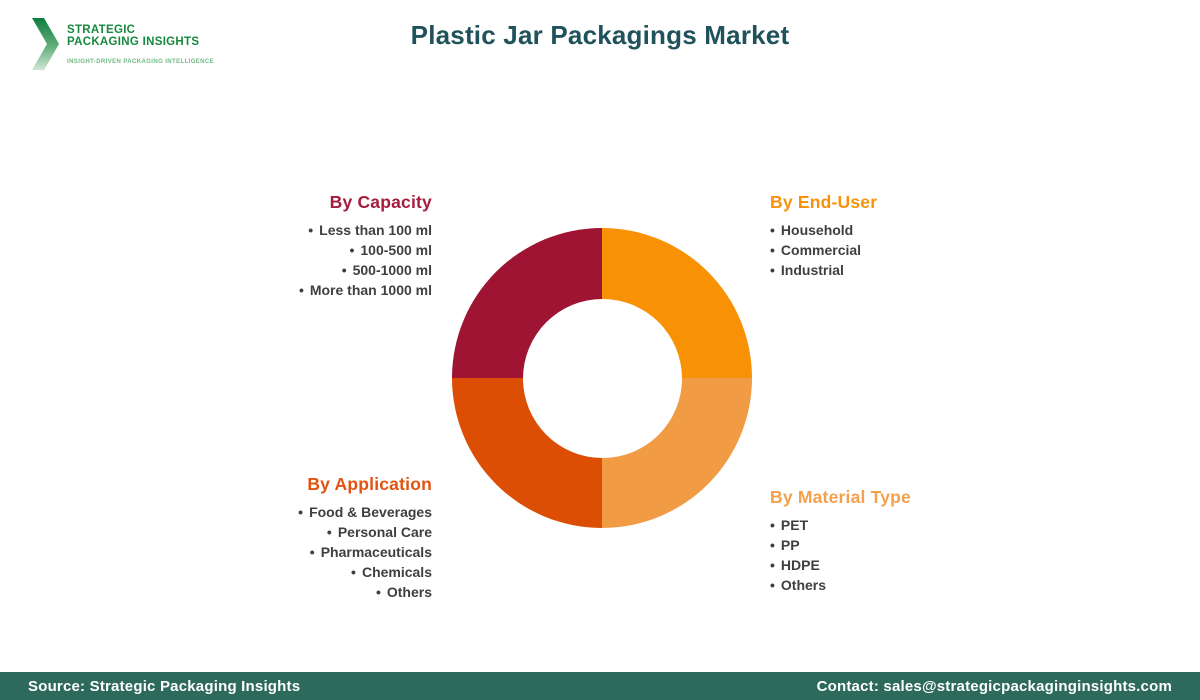 This screenshot has width=1200, height=700. What do you see at coordinates (369, 484) in the screenshot?
I see `section-title-application: By Application` at bounding box center [369, 484].